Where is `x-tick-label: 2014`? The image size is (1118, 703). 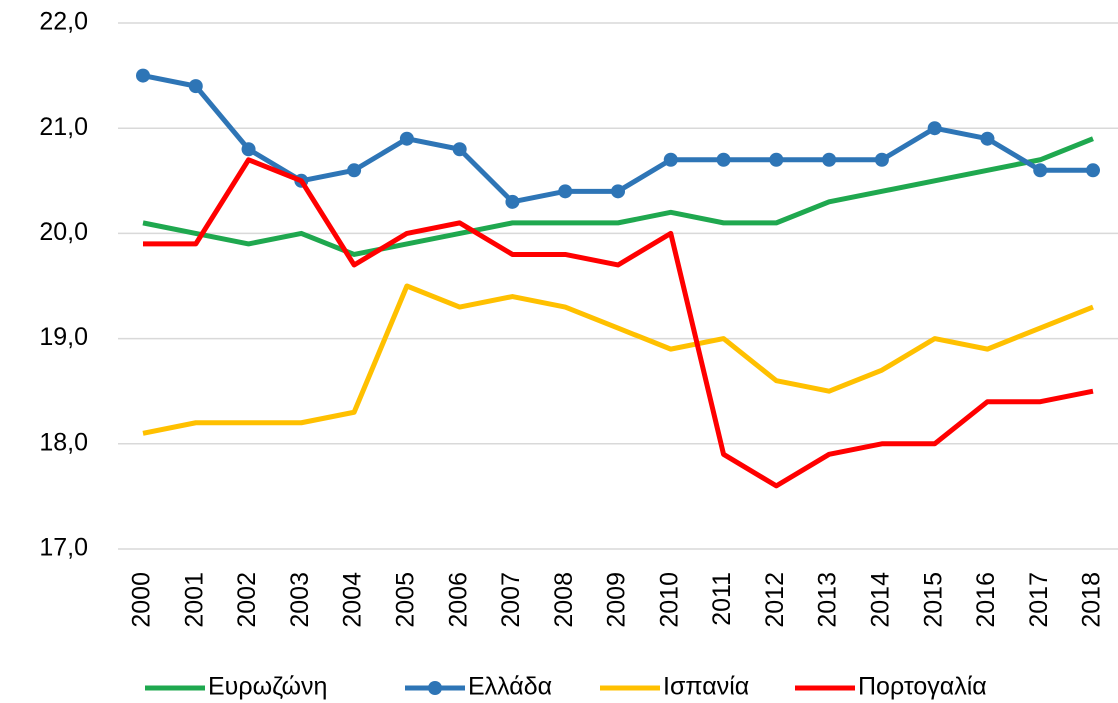
x-tick-label: 2014 is located at coordinates (880, 600).